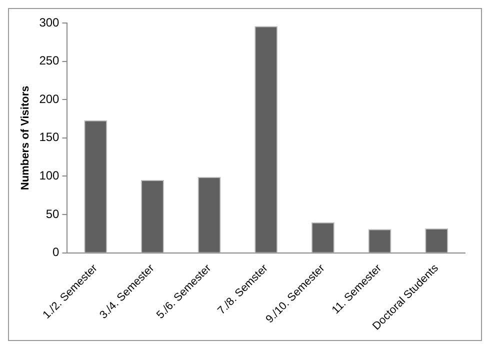 The width and height of the screenshot is (490, 349). Describe the element at coordinates (26, 138) in the screenshot. I see `y-axis-title: Numbers of Visitors` at that location.